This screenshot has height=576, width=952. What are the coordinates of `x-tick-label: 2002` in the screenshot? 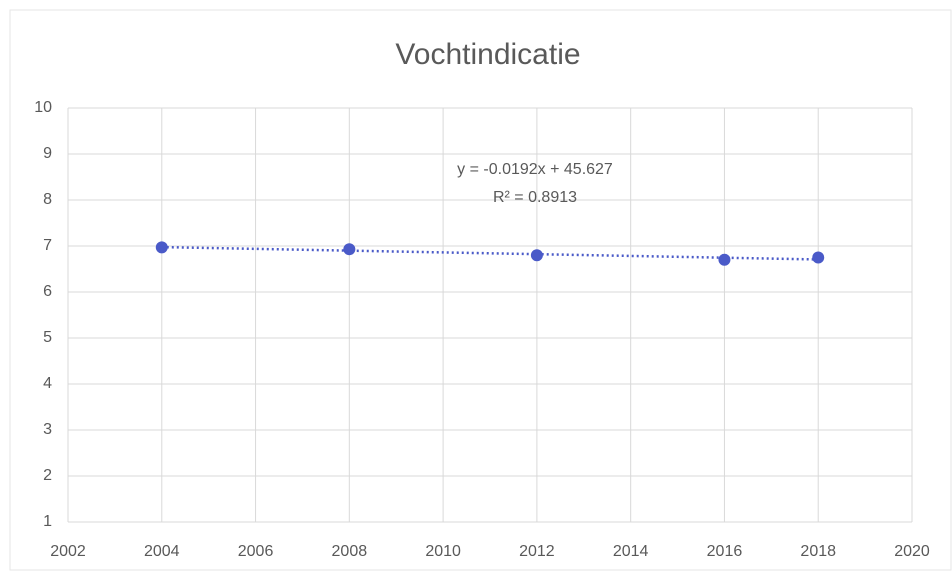 It's located at (68, 551).